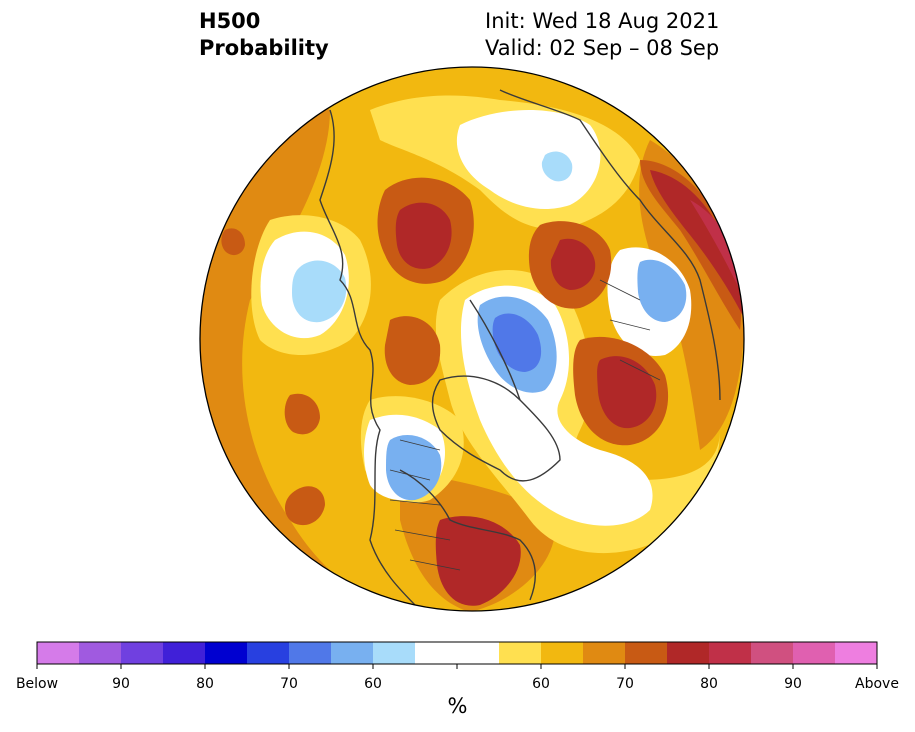 The height and width of the screenshot is (732, 915). What do you see at coordinates (630, 330) in the screenshot?
I see `europe-borders` at bounding box center [630, 330].